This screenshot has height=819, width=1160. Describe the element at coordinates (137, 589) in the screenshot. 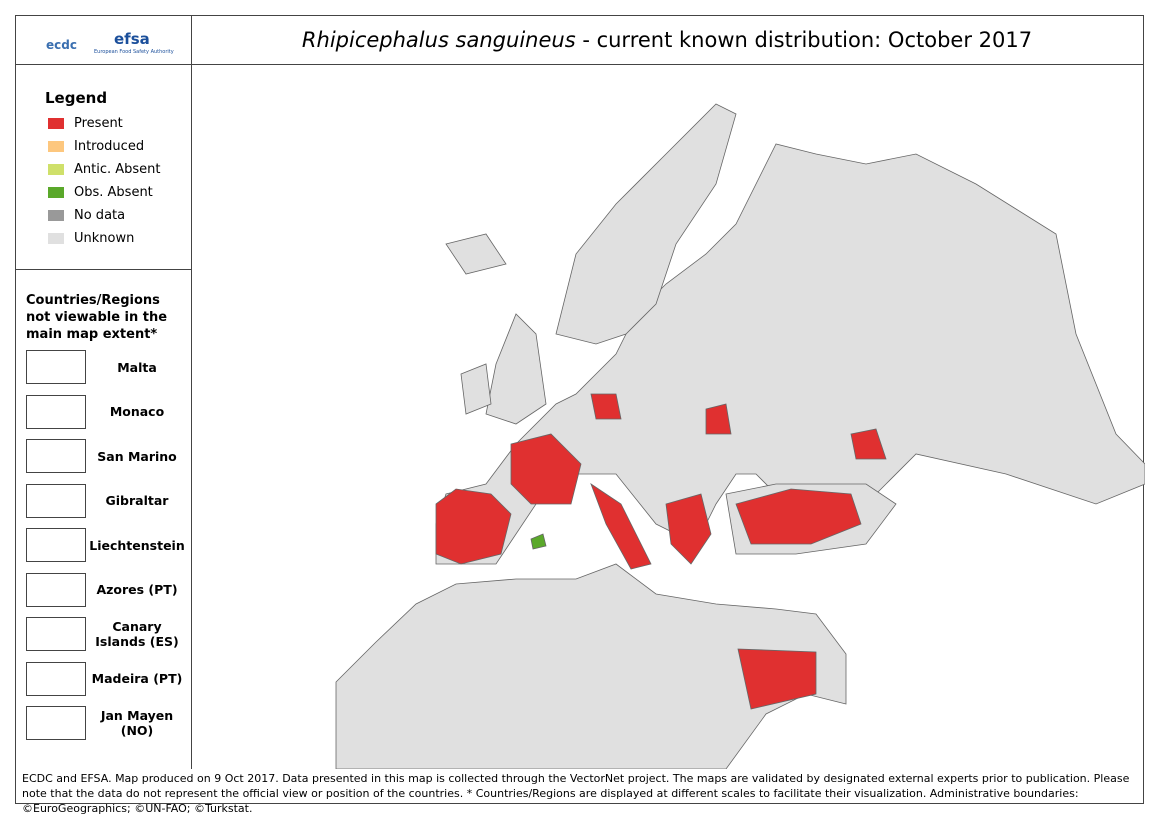

I see `region-name: Azores (PT)` at that location.